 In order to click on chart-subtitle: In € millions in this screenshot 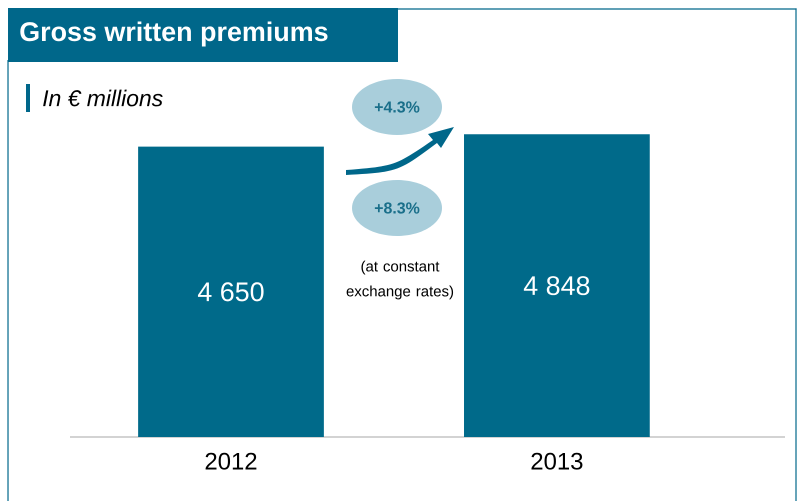, I will do `click(103, 98)`.